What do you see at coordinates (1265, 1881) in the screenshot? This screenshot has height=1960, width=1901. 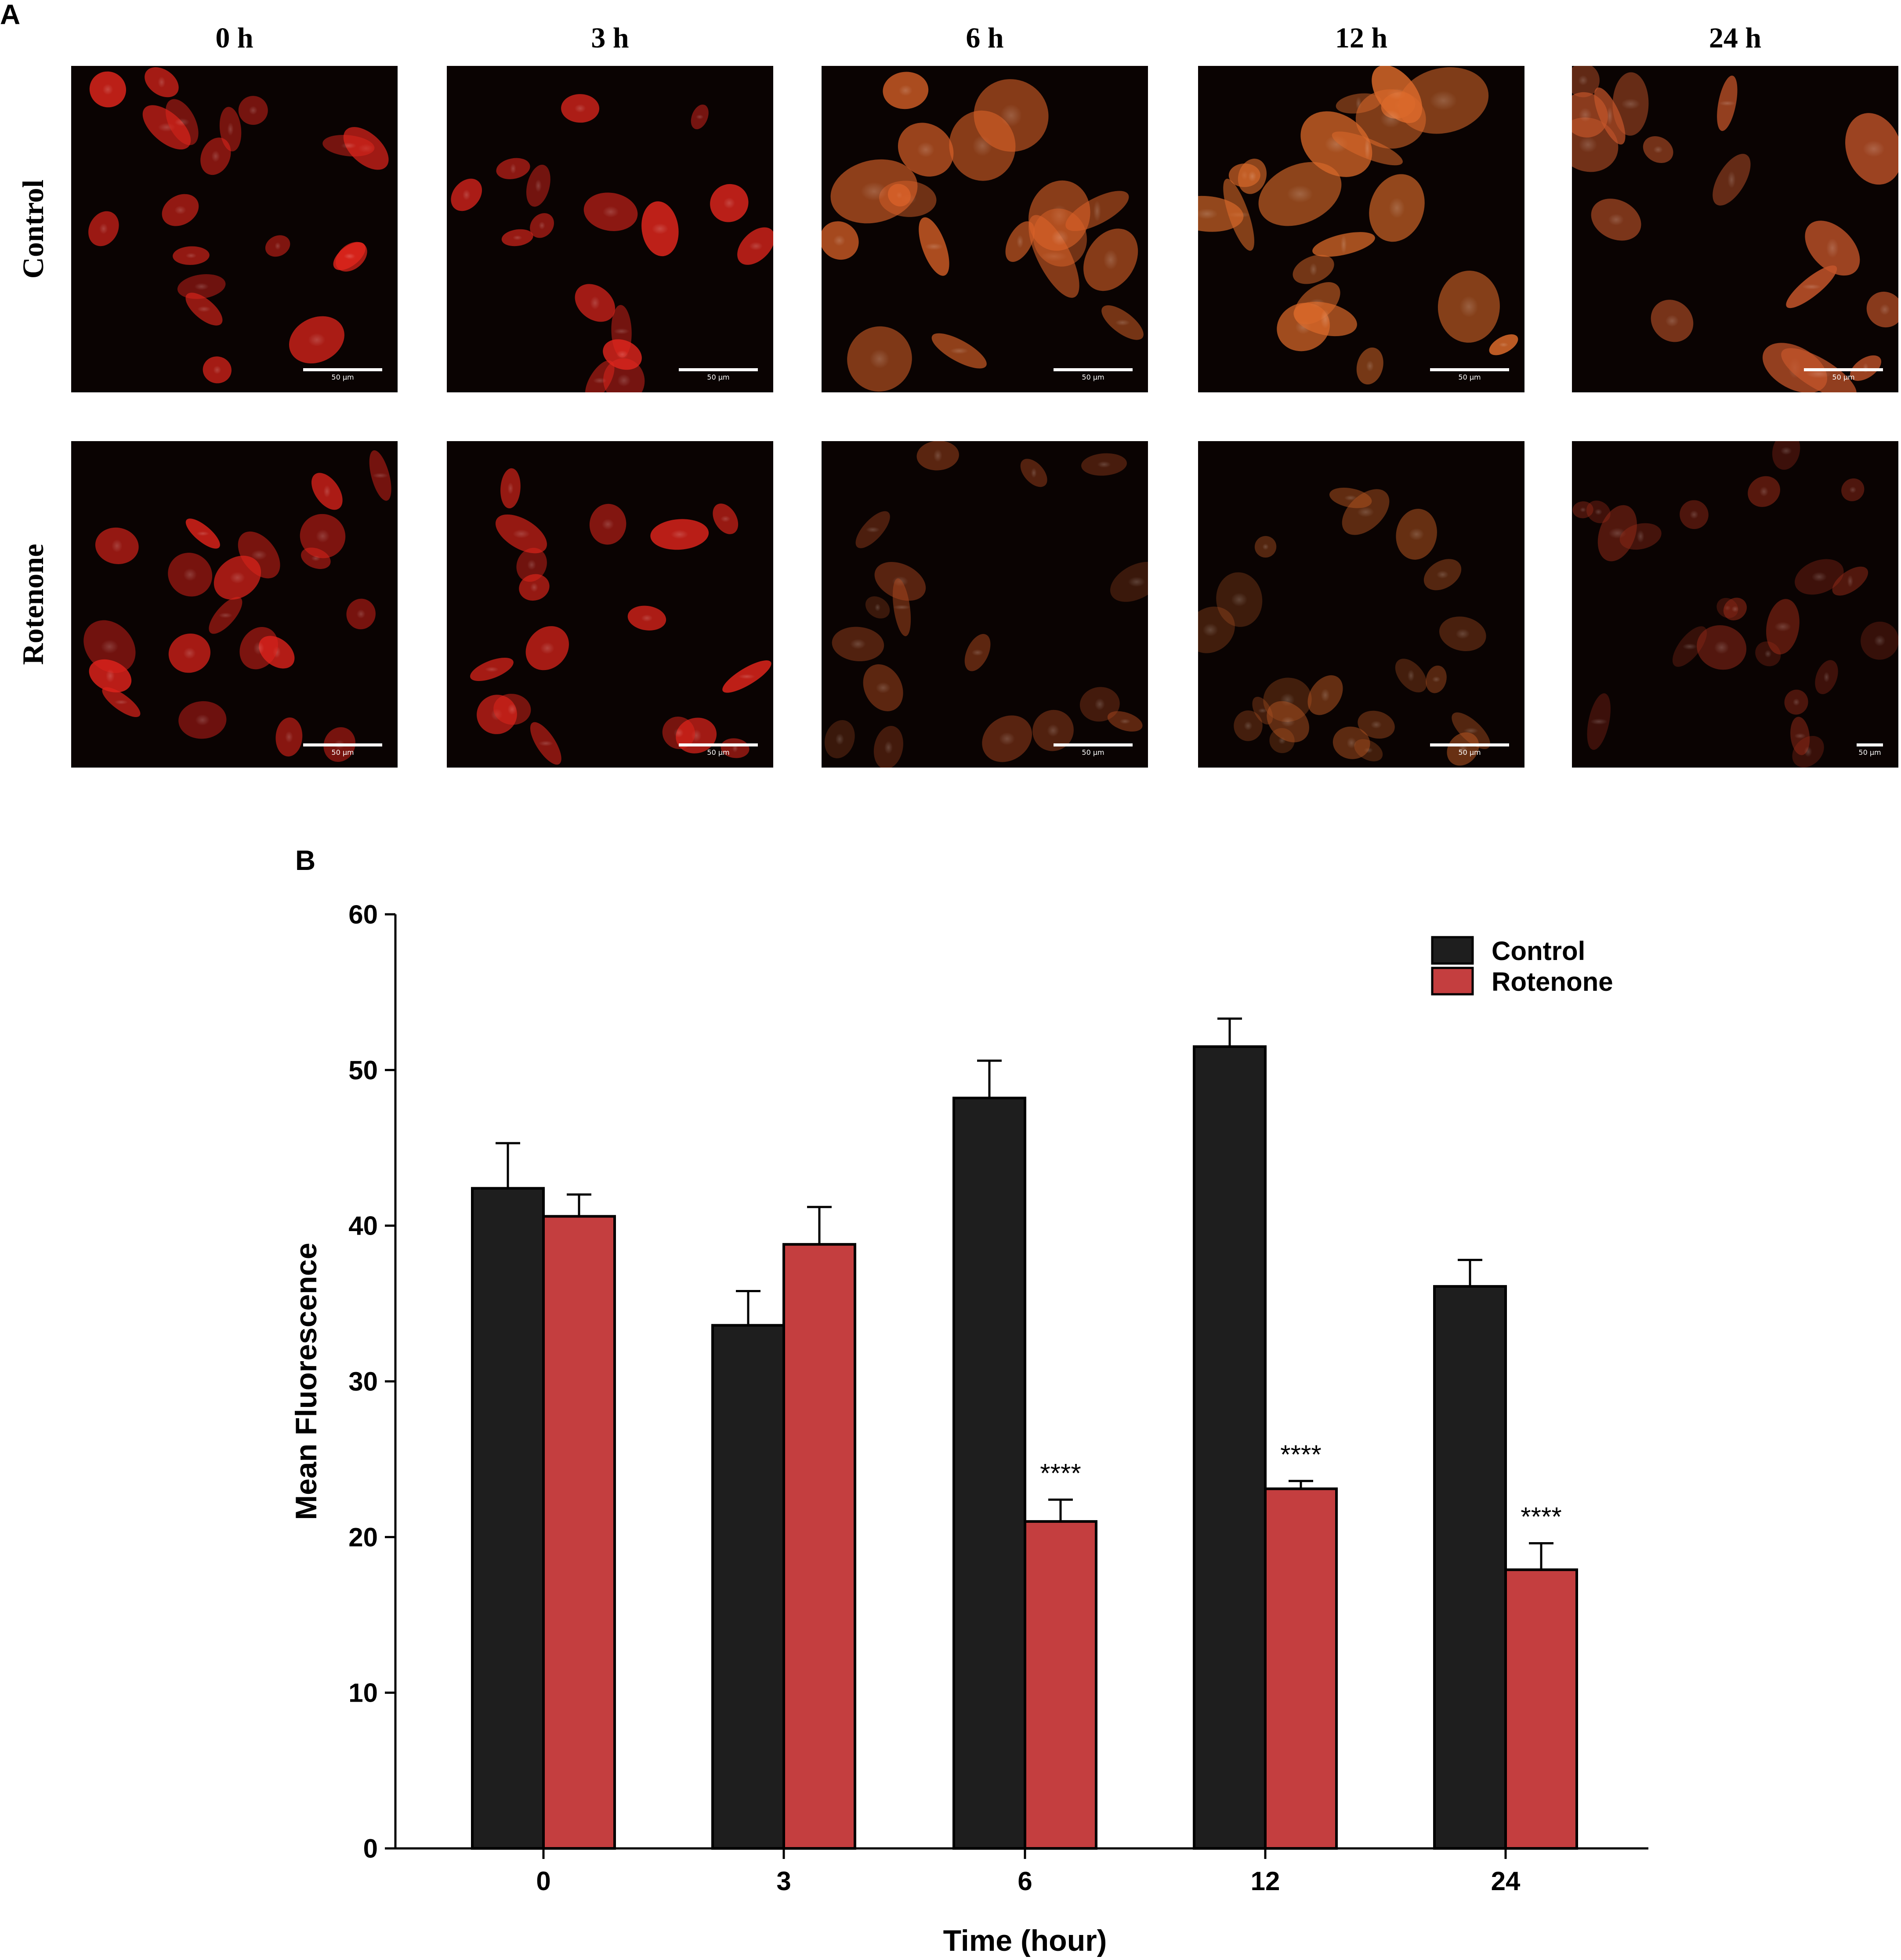 I see `x-tick-label: 12` at bounding box center [1265, 1881].